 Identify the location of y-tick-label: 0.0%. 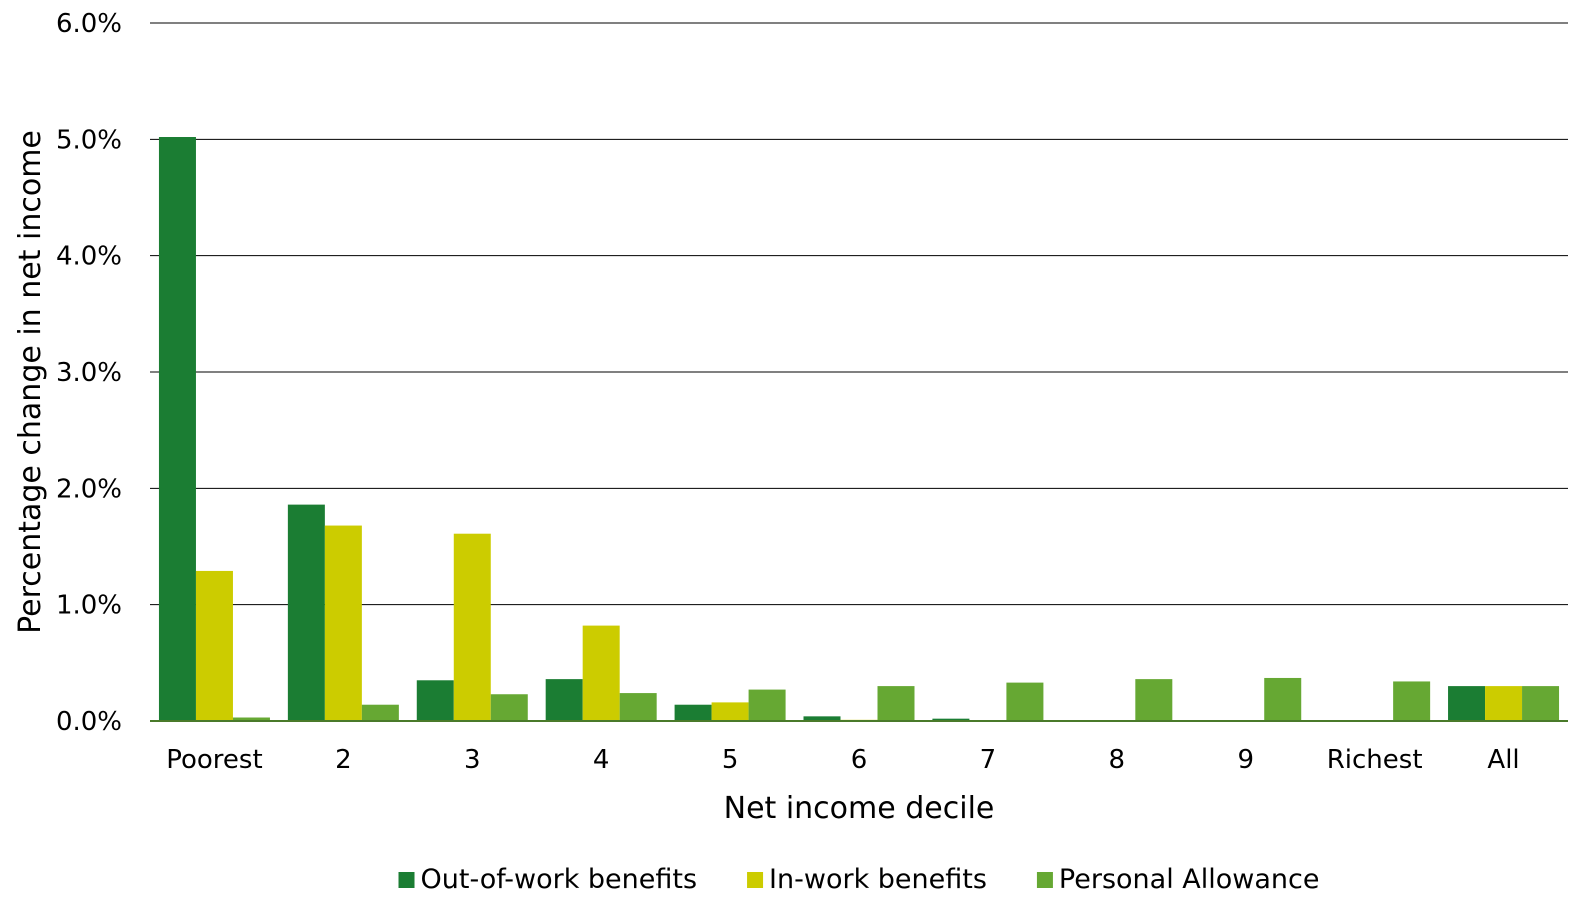
(89, 722).